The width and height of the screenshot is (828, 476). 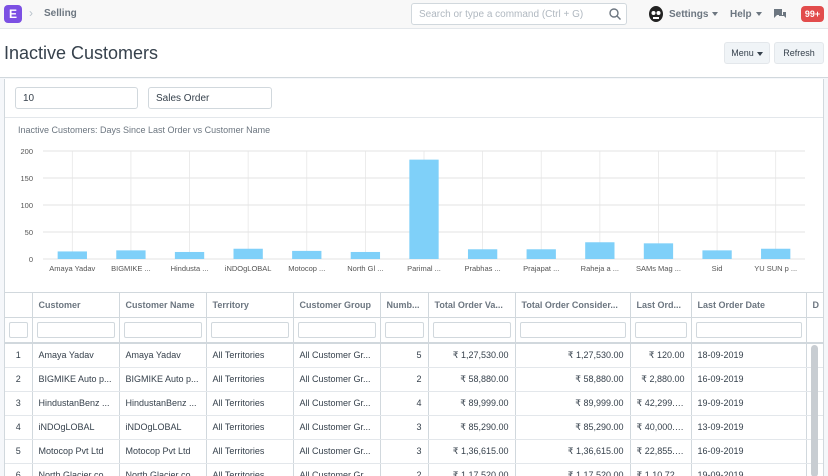 I want to click on table-cell: Motocop Pvt Ltd, so click(x=76, y=451).